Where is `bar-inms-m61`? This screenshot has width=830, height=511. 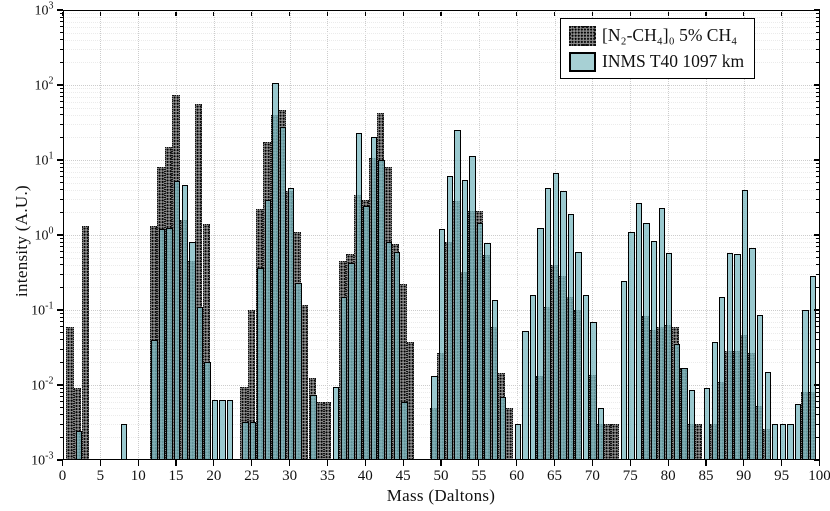
bar-inms-m61 is located at coordinates (525, 395).